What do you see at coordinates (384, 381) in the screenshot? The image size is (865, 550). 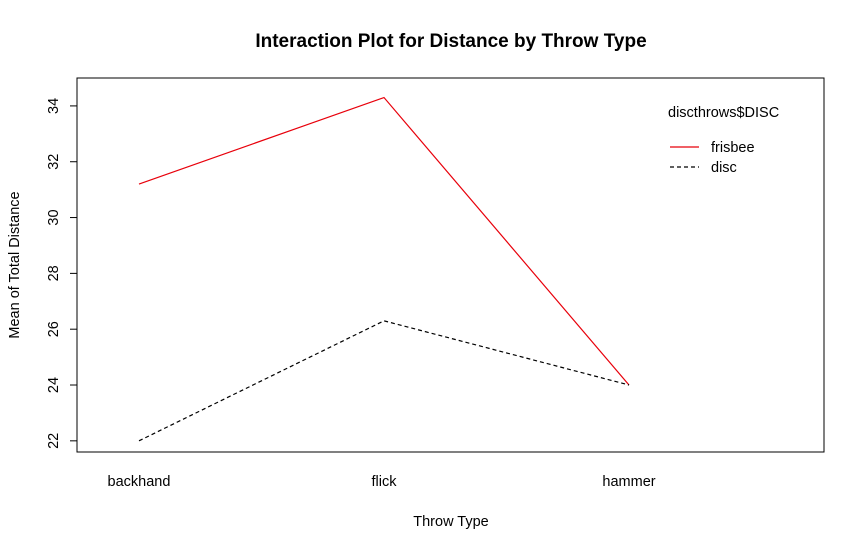 I see `series-line-disc` at bounding box center [384, 381].